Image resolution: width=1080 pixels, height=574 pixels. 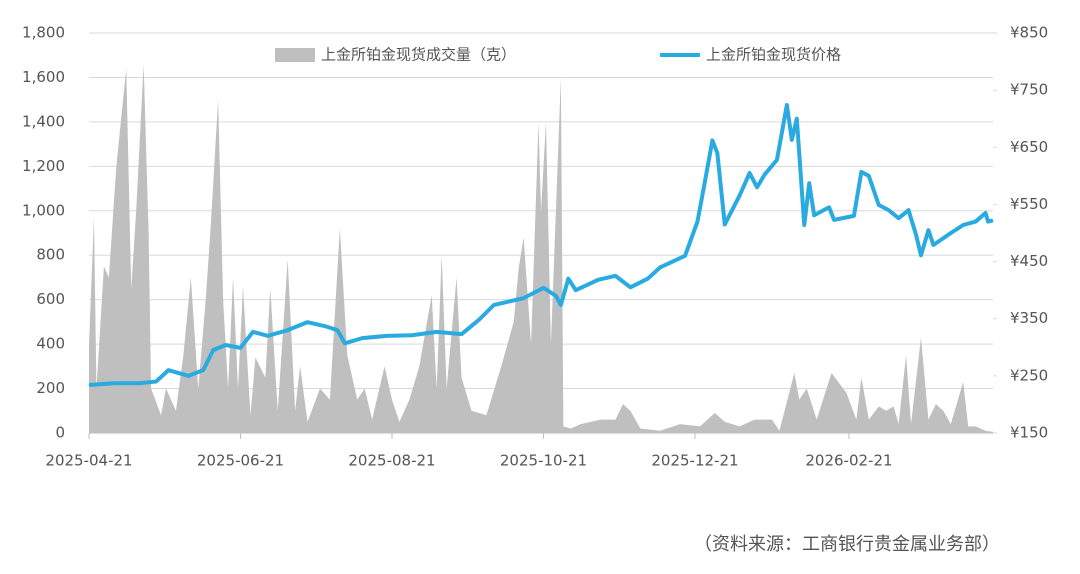 I want to click on y2-tick-label: ¥250, so click(x=1029, y=375).